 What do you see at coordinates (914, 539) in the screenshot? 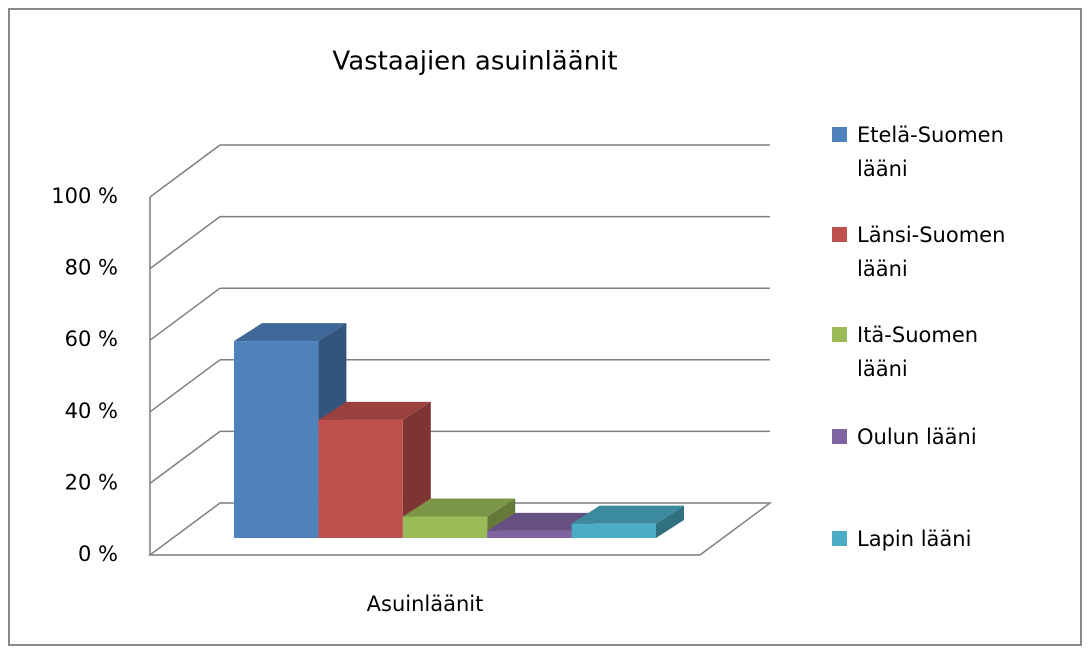
I see `legend-label: Lapin lääni` at bounding box center [914, 539].